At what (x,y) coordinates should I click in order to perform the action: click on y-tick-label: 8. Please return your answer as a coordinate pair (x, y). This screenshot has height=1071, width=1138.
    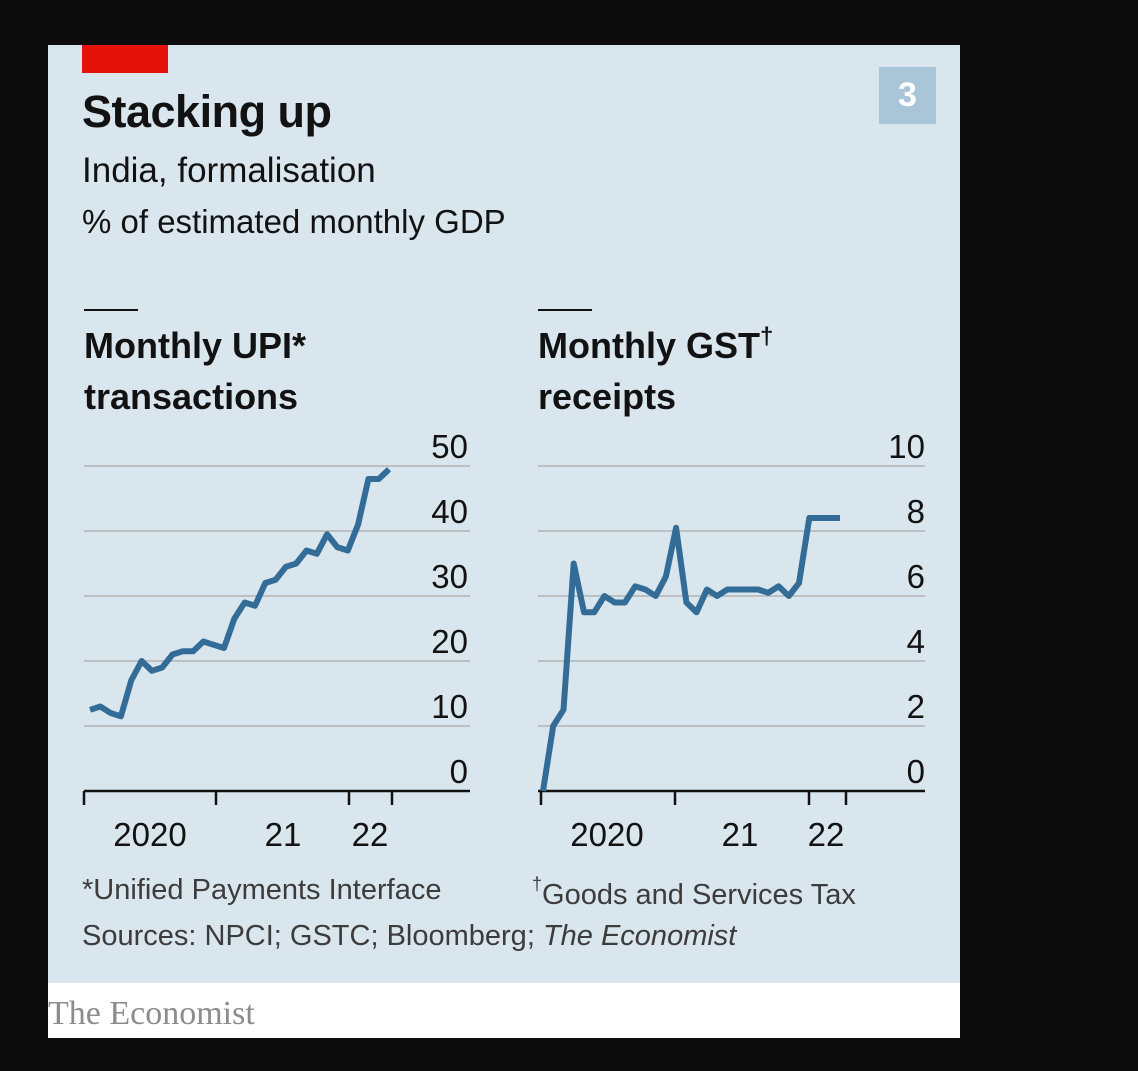
    Looking at the image, I should click on (916, 511).